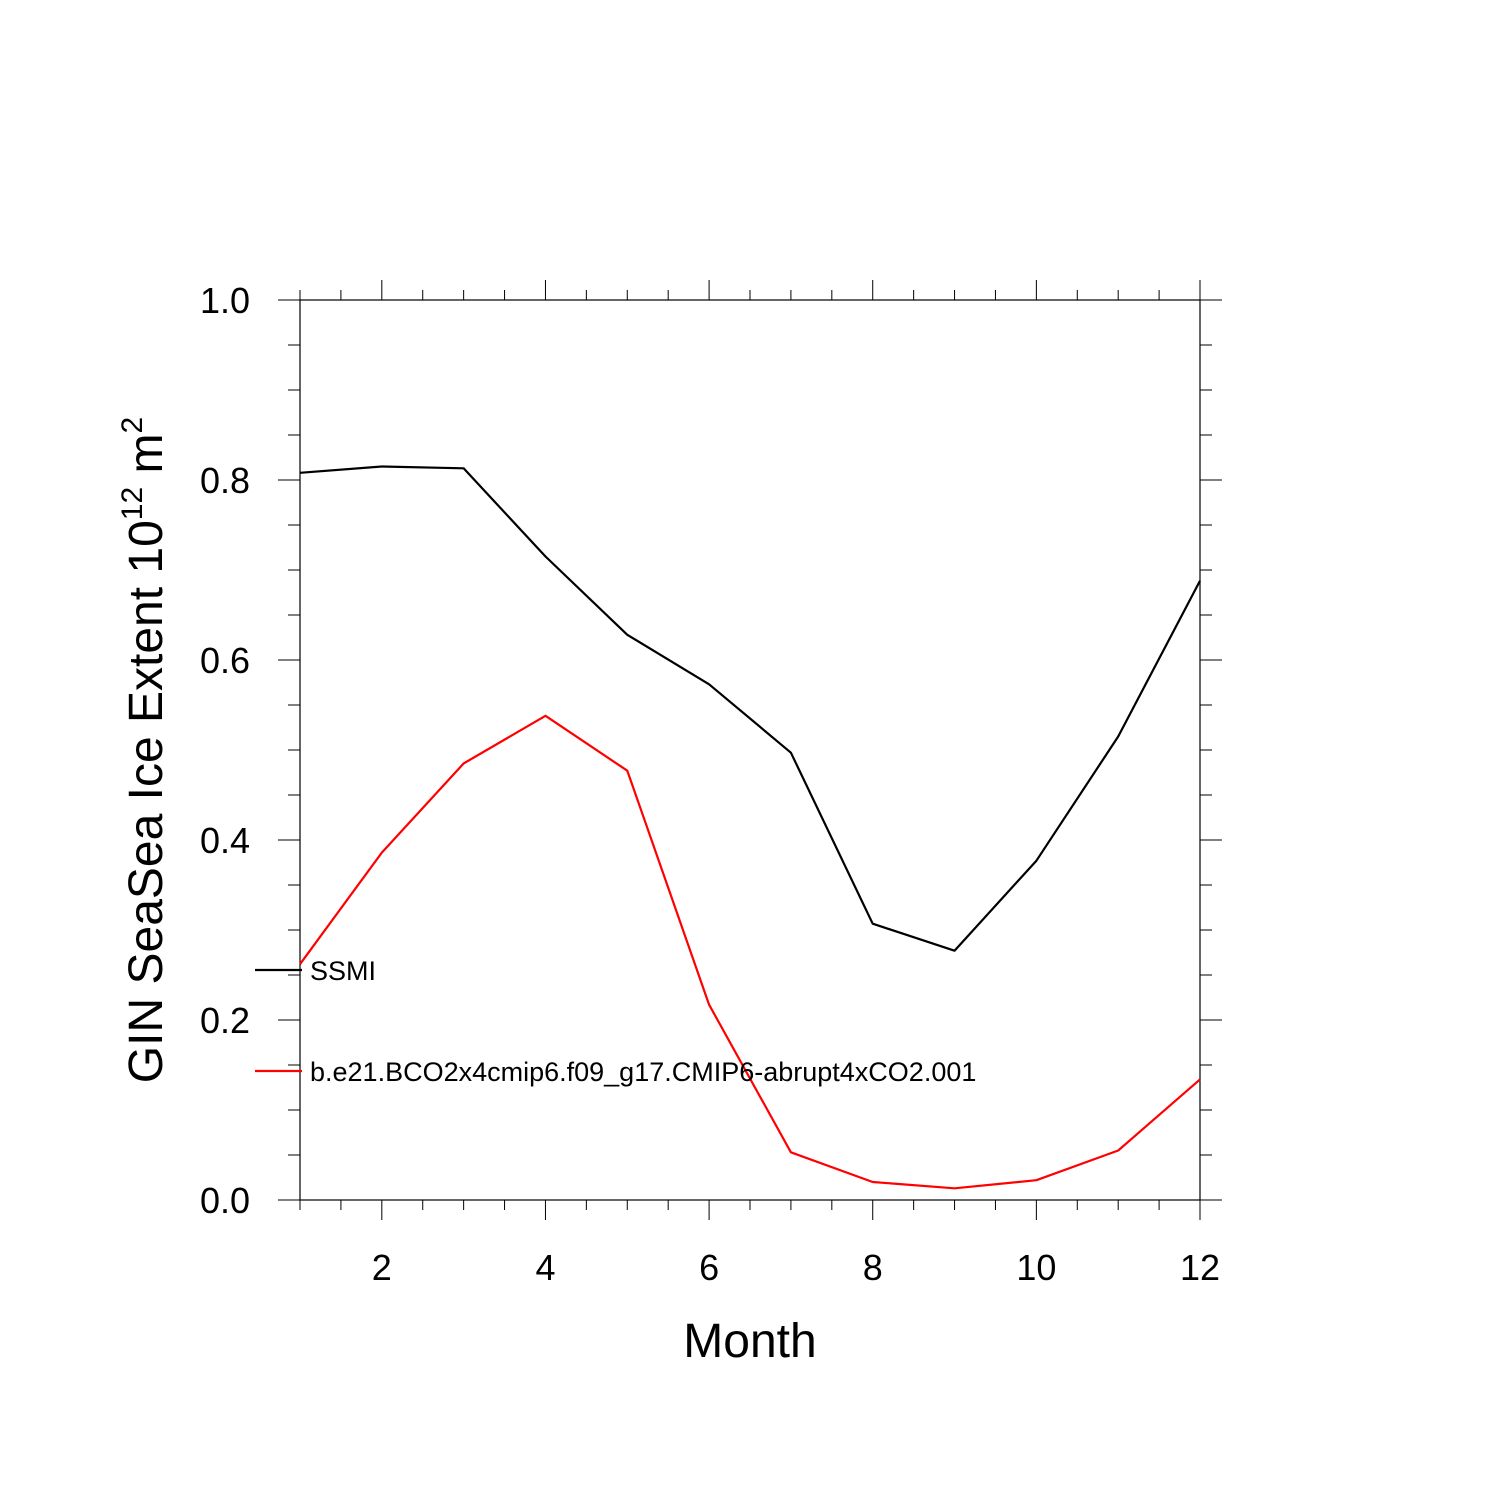 The height and width of the screenshot is (1500, 1500). Describe the element at coordinates (225, 1020) in the screenshot. I see `y-tick-label: 0.2` at that location.